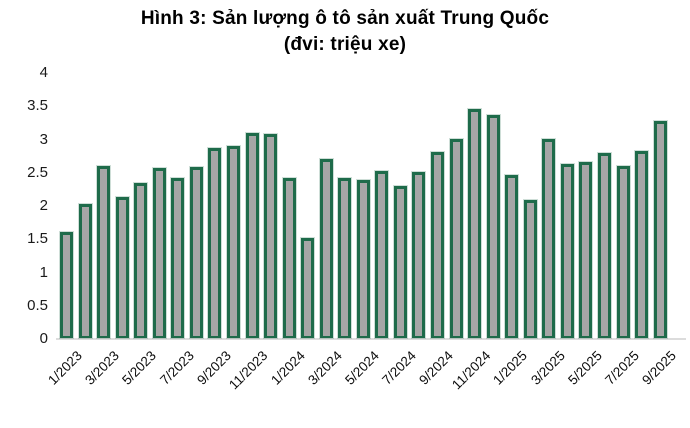 The width and height of the screenshot is (690, 428). What do you see at coordinates (471, 370) in the screenshot?
I see `x-tick-label: 11/2024` at bounding box center [471, 370].